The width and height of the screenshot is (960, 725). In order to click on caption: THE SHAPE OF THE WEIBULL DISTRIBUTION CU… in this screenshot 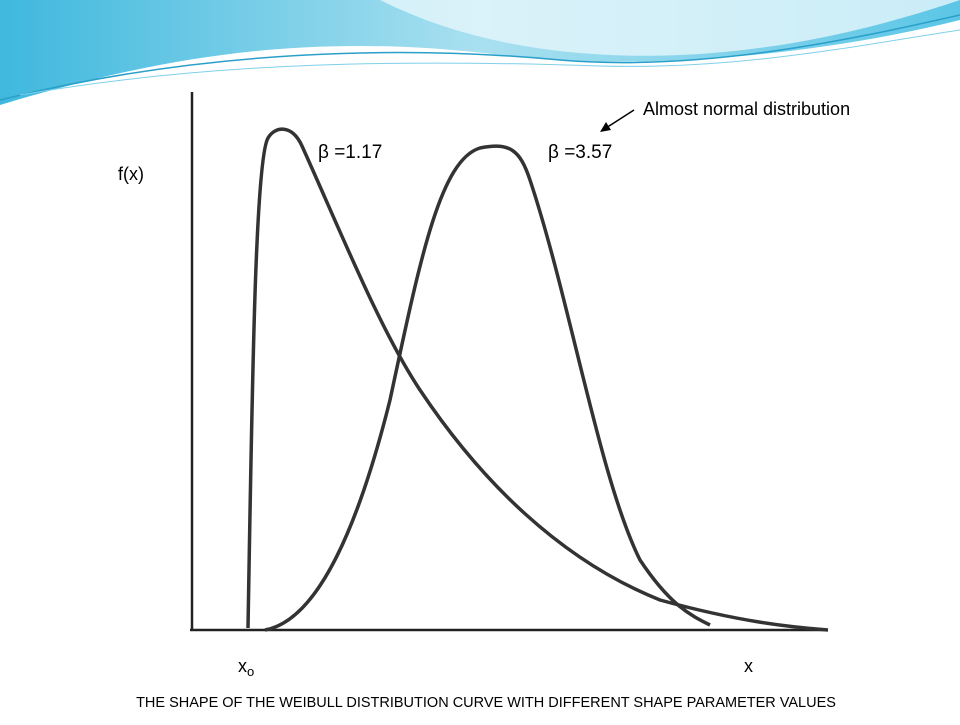, I will do `click(486, 703)`.